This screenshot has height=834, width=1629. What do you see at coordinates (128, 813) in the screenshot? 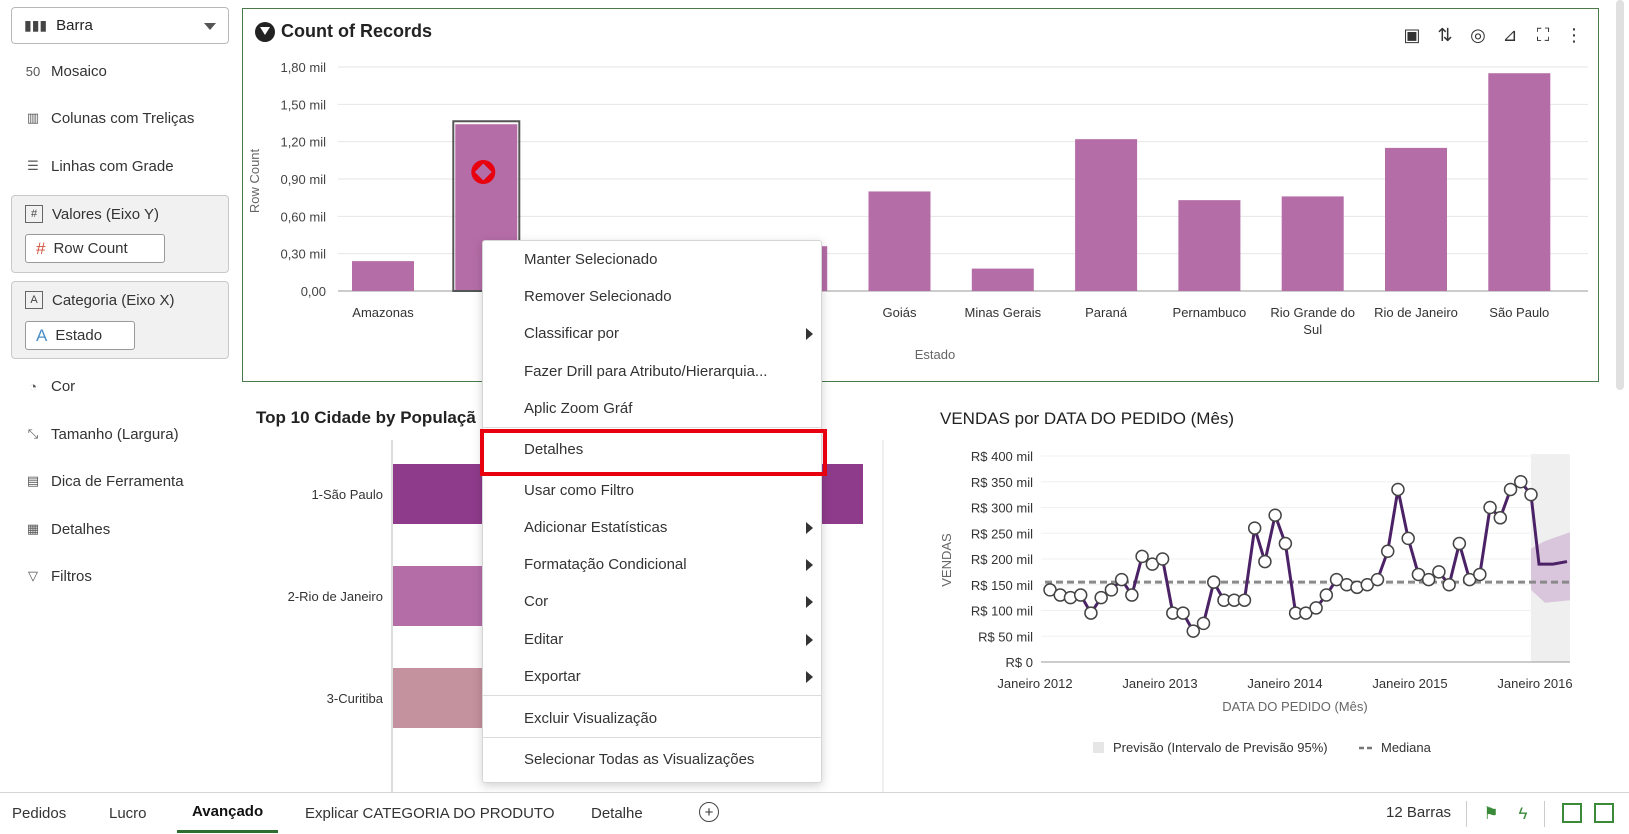
I see `tab-lucro: Lucro` at bounding box center [128, 813].